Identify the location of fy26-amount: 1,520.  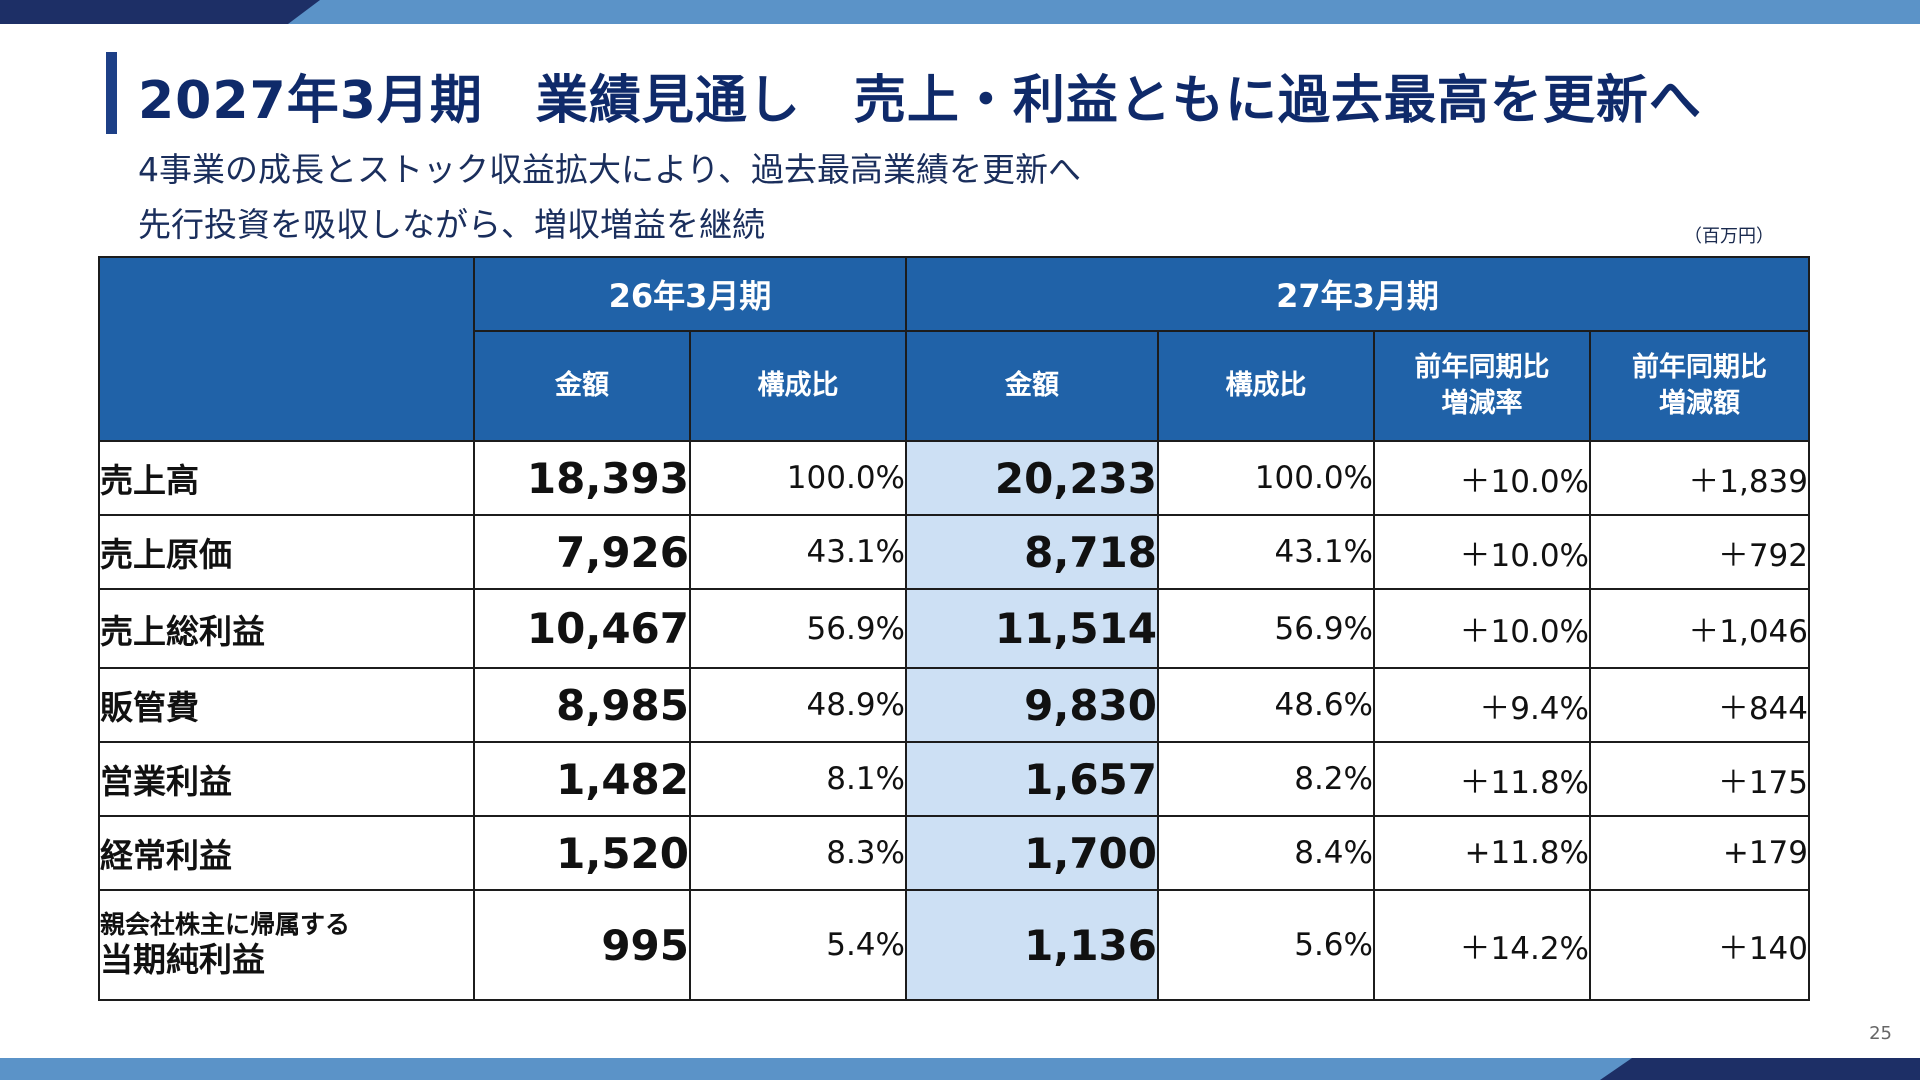
(582, 853).